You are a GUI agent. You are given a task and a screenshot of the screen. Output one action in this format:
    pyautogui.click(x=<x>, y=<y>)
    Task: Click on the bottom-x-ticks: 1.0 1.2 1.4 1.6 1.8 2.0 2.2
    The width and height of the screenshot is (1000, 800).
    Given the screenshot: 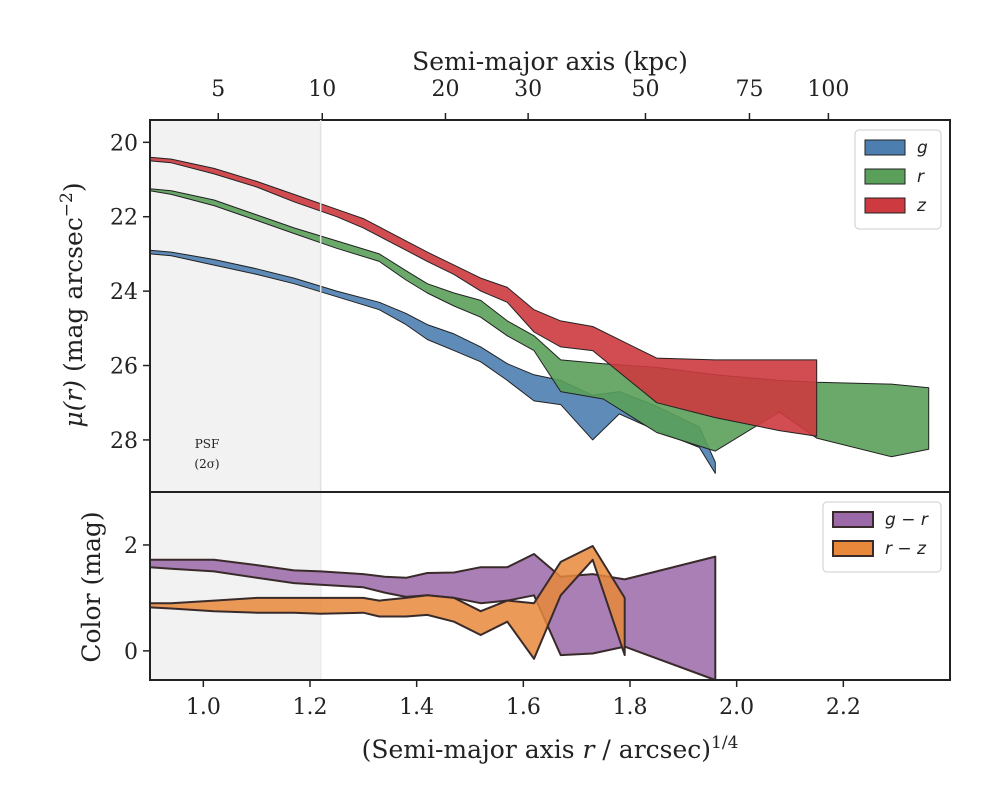 What is the action you would take?
    pyautogui.click(x=523, y=700)
    